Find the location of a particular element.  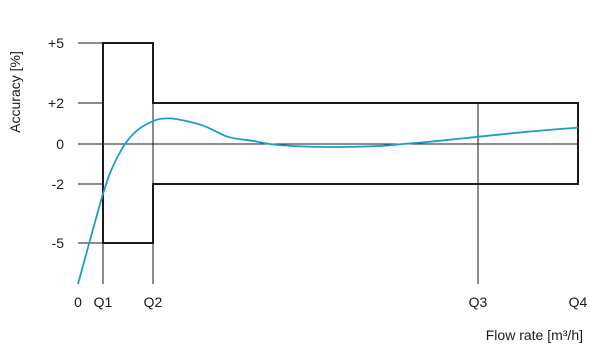

y-tick-label-3: -2 is located at coordinates (58, 184).